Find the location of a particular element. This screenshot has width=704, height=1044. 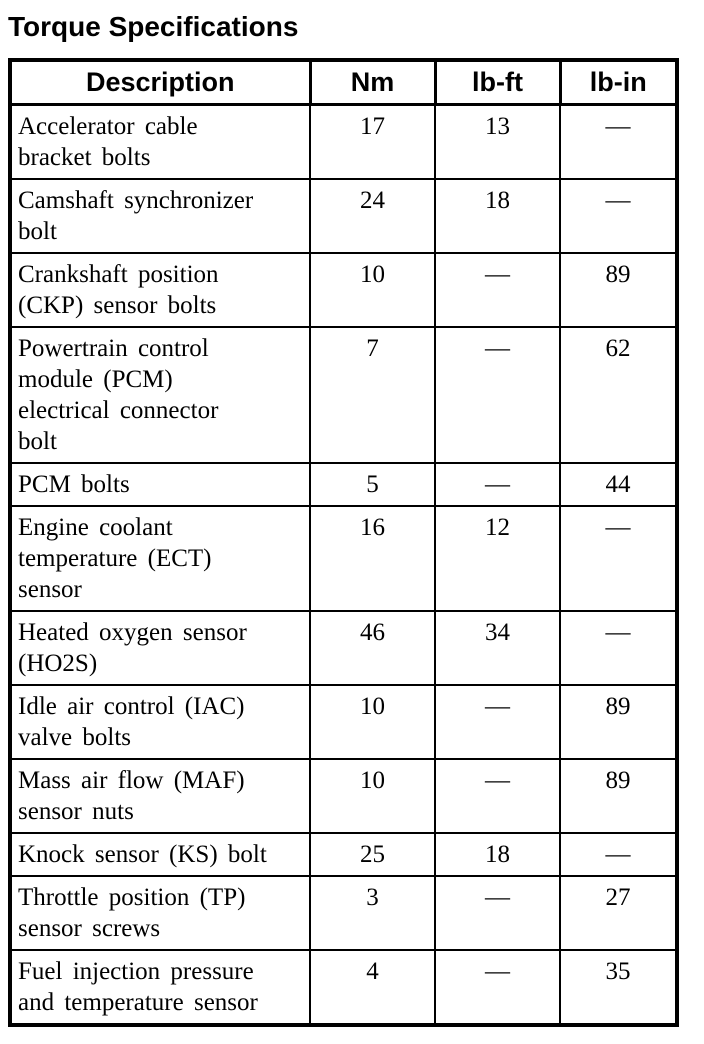

column-header-nm: Nm is located at coordinates (372, 82).